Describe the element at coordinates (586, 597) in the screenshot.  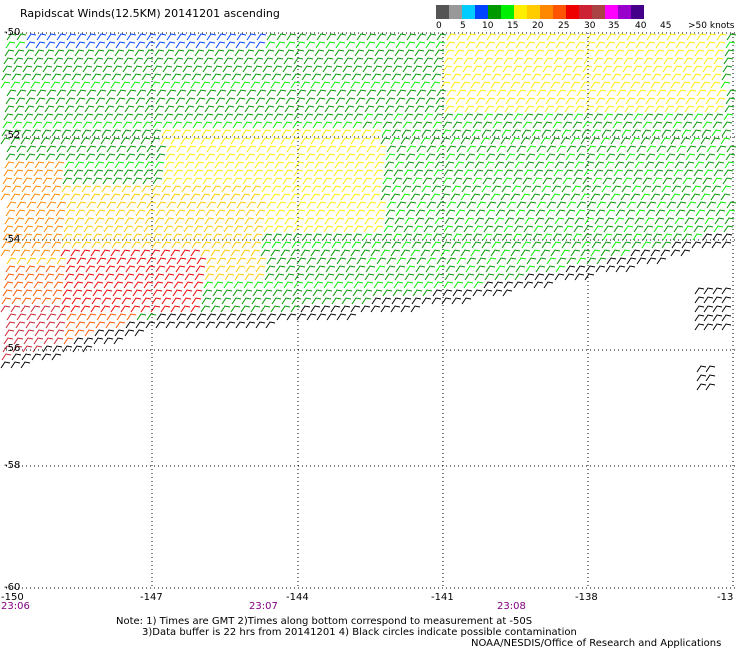
I see `lon-label: -138` at that location.